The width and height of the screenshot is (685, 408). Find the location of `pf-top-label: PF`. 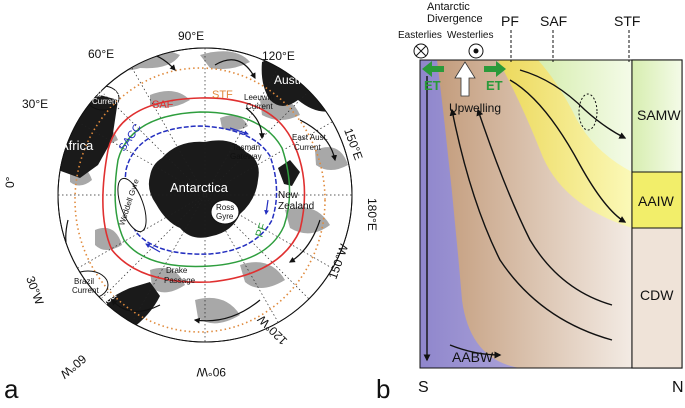

pf-top-label: PF is located at coordinates (510, 21).